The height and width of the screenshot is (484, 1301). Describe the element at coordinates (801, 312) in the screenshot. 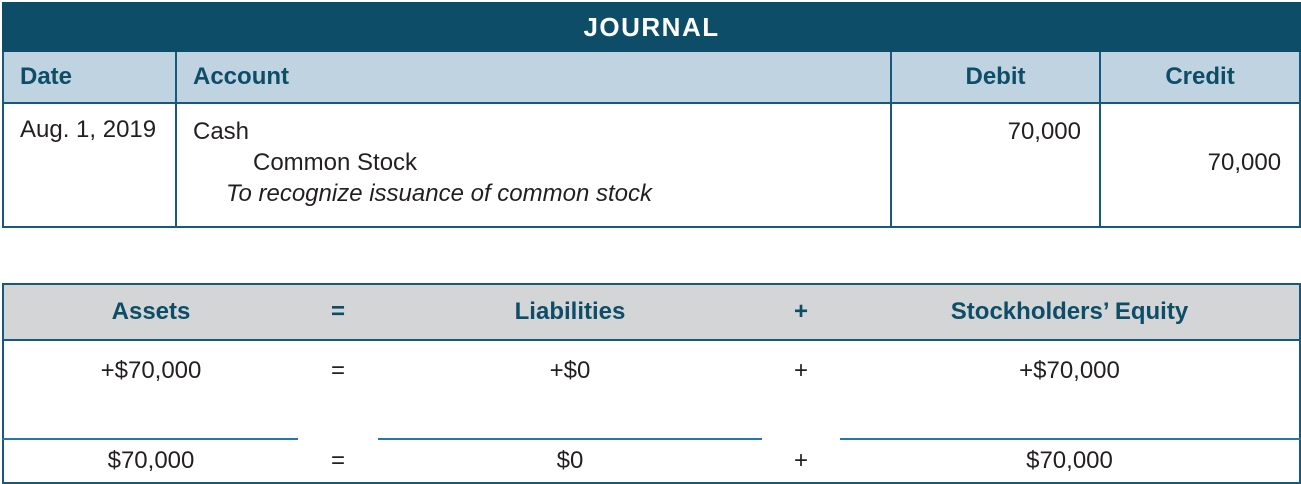

I see `plus-sign-header: +` at that location.